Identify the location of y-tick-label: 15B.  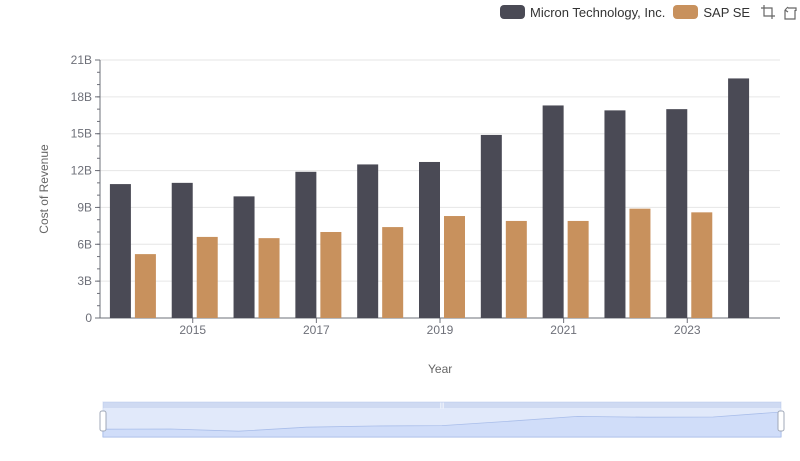
(81, 134).